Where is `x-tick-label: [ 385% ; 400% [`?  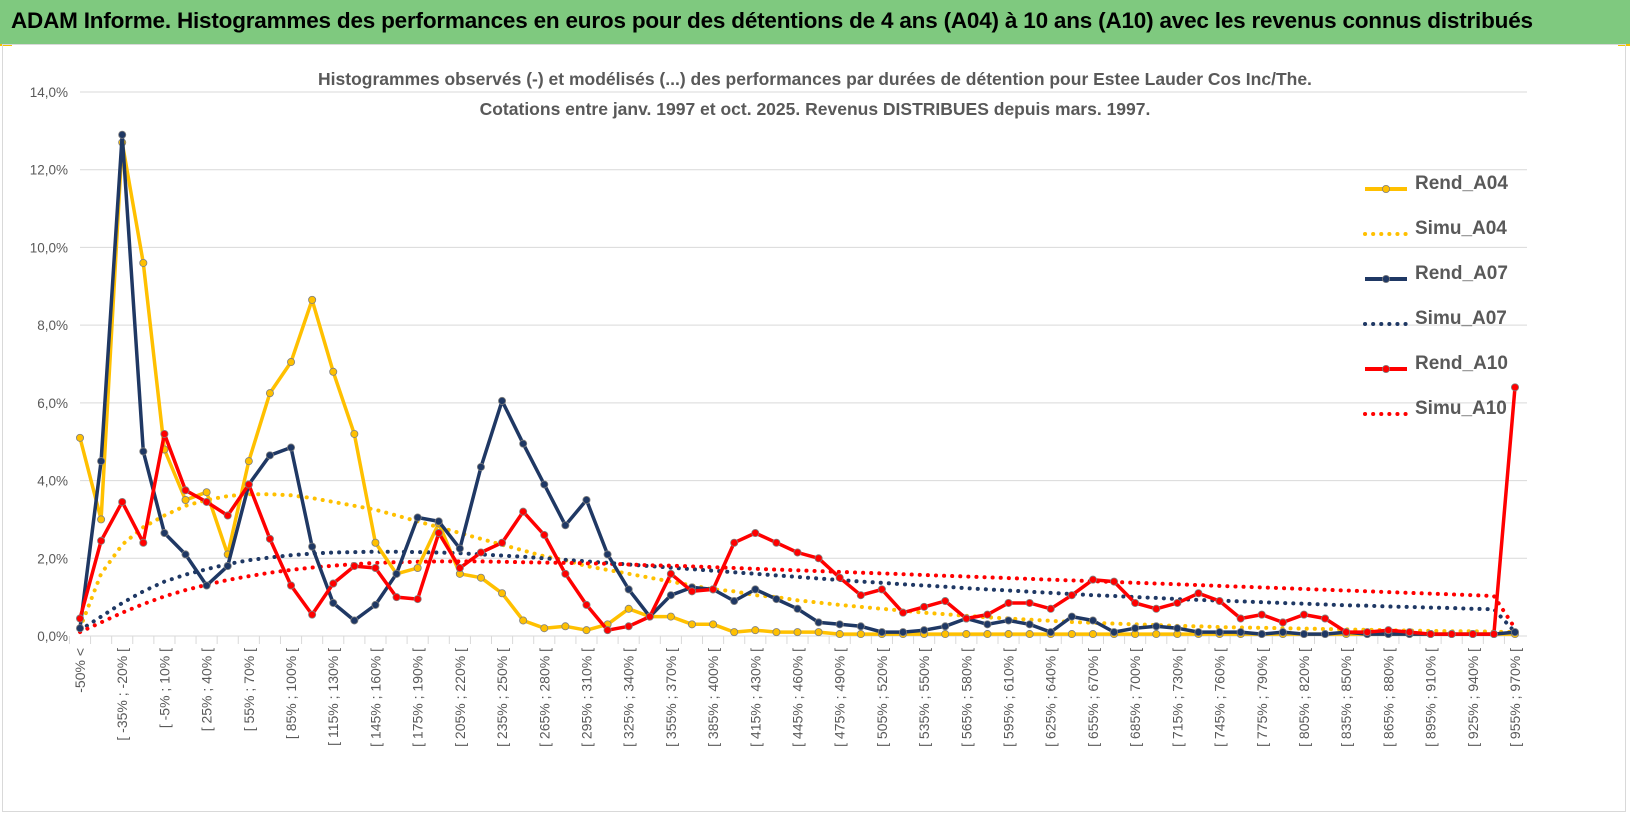 x-tick-label: [ 385% ; 400% [ is located at coordinates (713, 697).